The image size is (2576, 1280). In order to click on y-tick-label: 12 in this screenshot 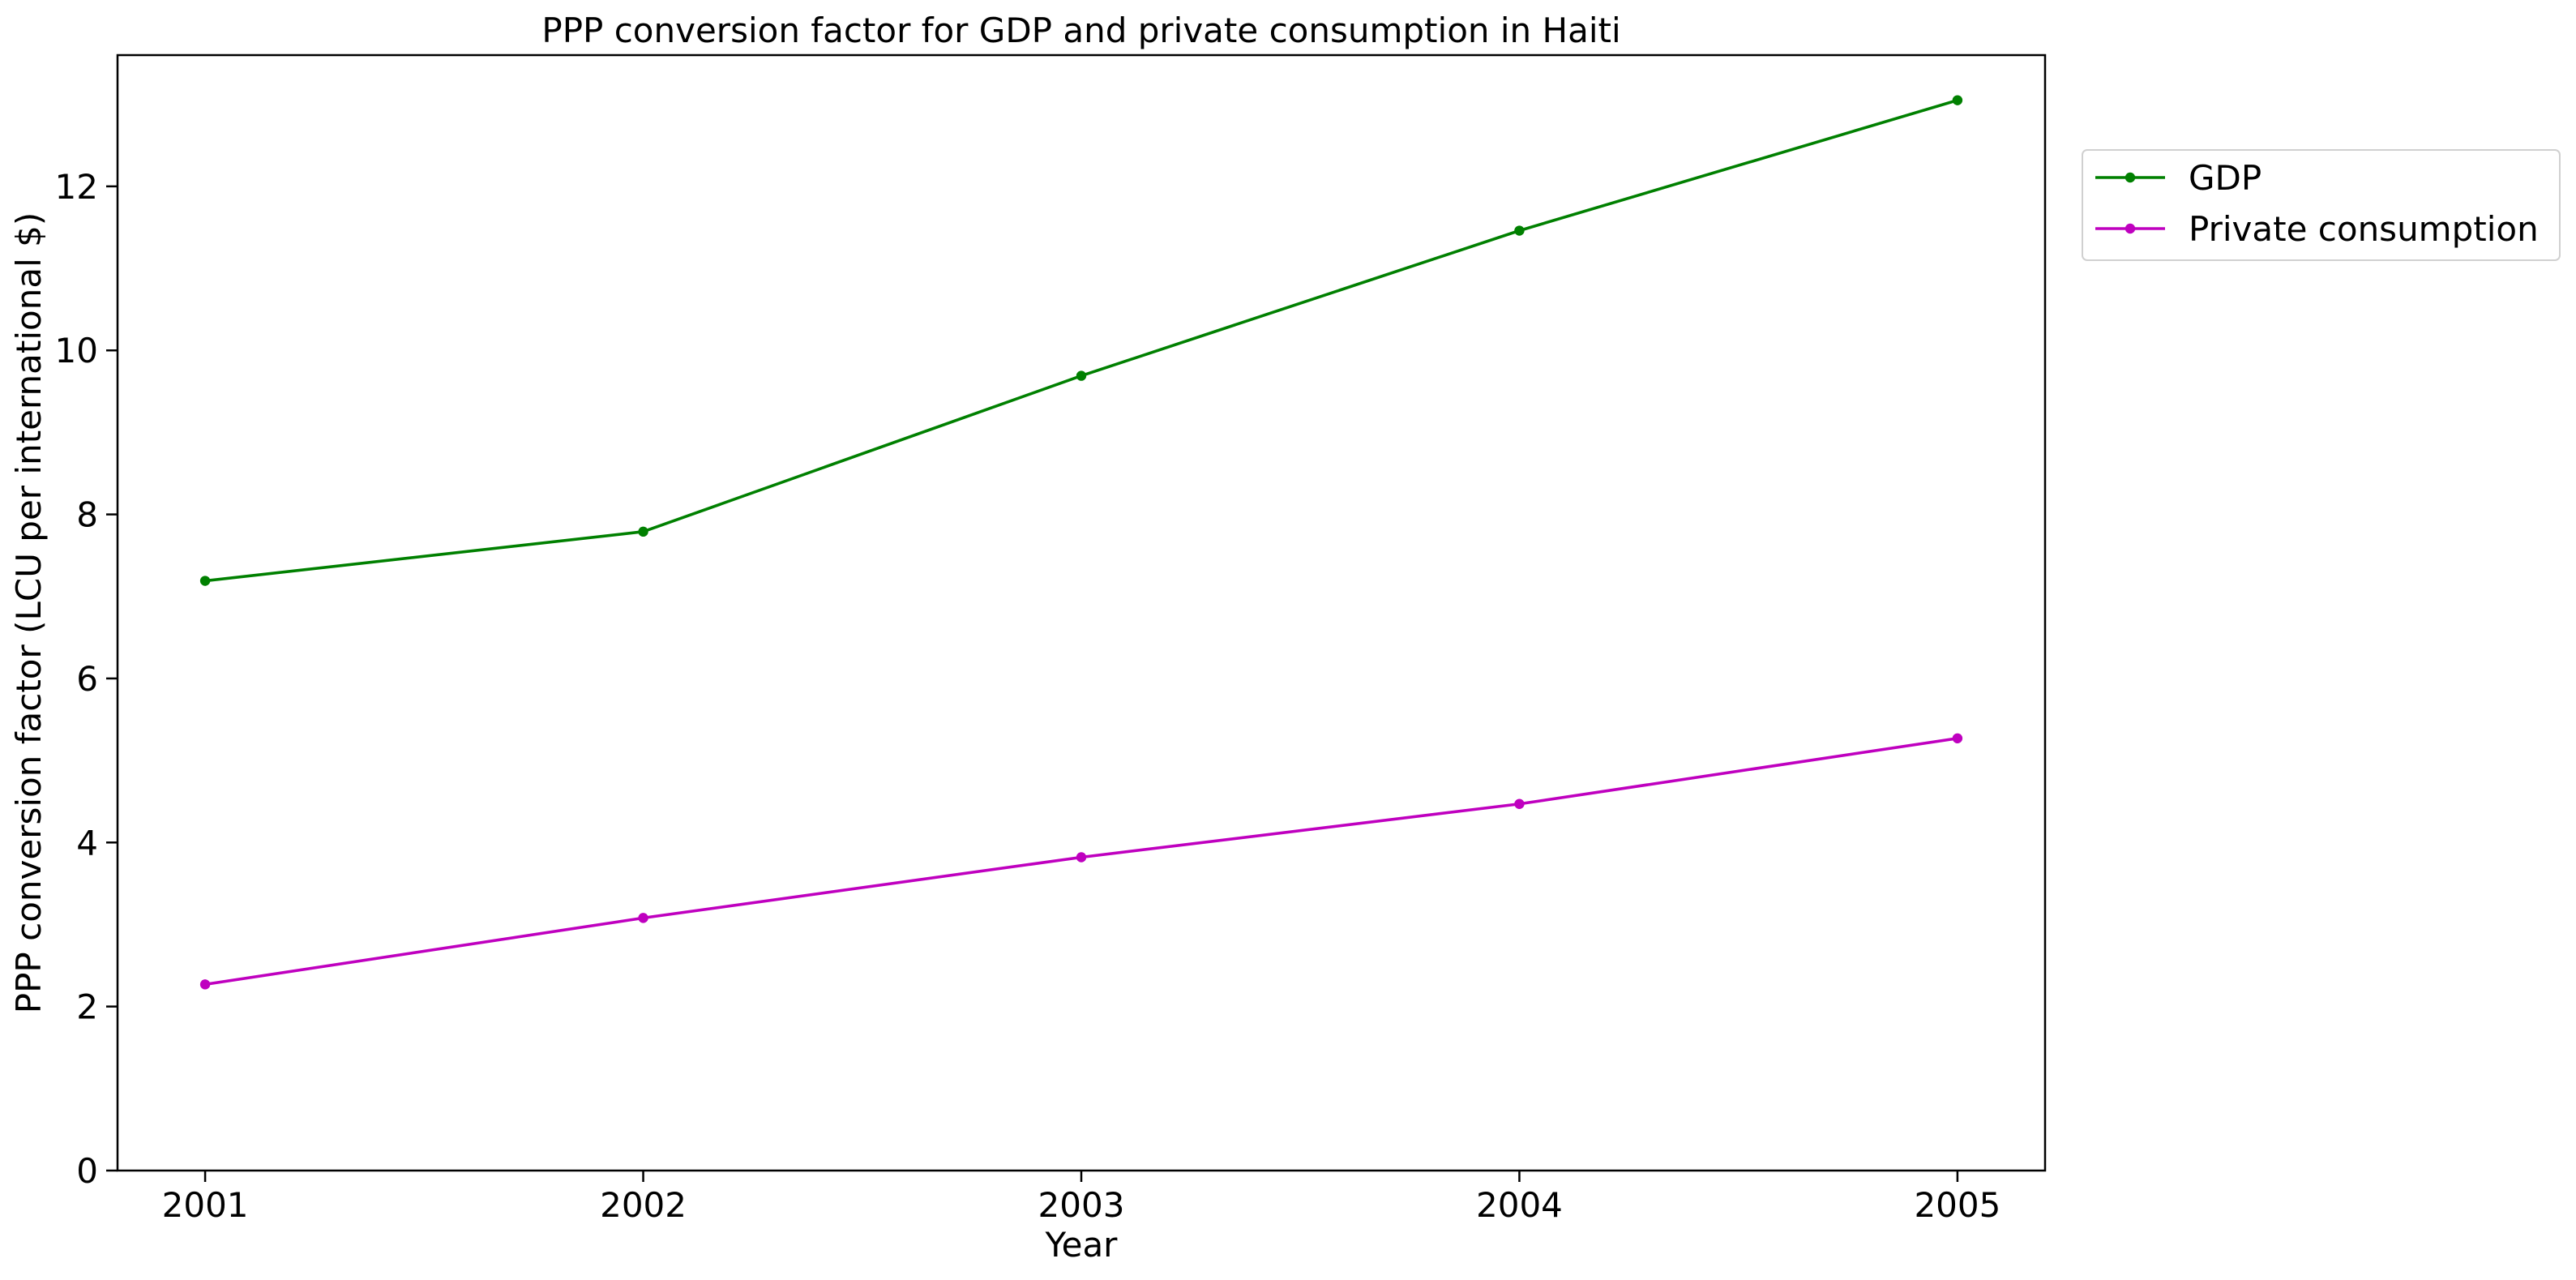, I will do `click(76, 187)`.